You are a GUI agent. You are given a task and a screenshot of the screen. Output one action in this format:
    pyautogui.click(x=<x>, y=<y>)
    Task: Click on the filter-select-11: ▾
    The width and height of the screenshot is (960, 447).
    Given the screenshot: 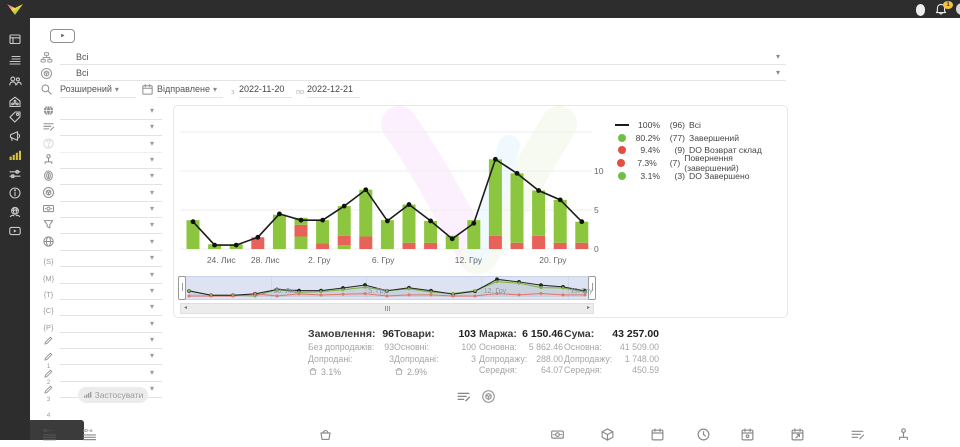 What is the action you would take?
    pyautogui.click(x=111, y=276)
    